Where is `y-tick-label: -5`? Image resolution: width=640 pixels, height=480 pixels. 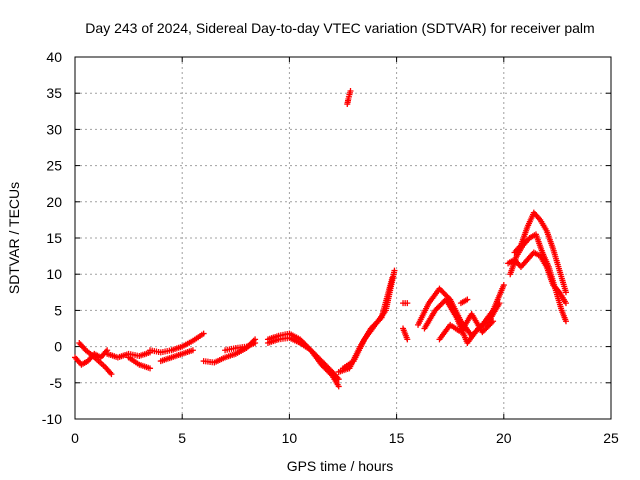 y-tick-label: -5 is located at coordinates (56, 383).